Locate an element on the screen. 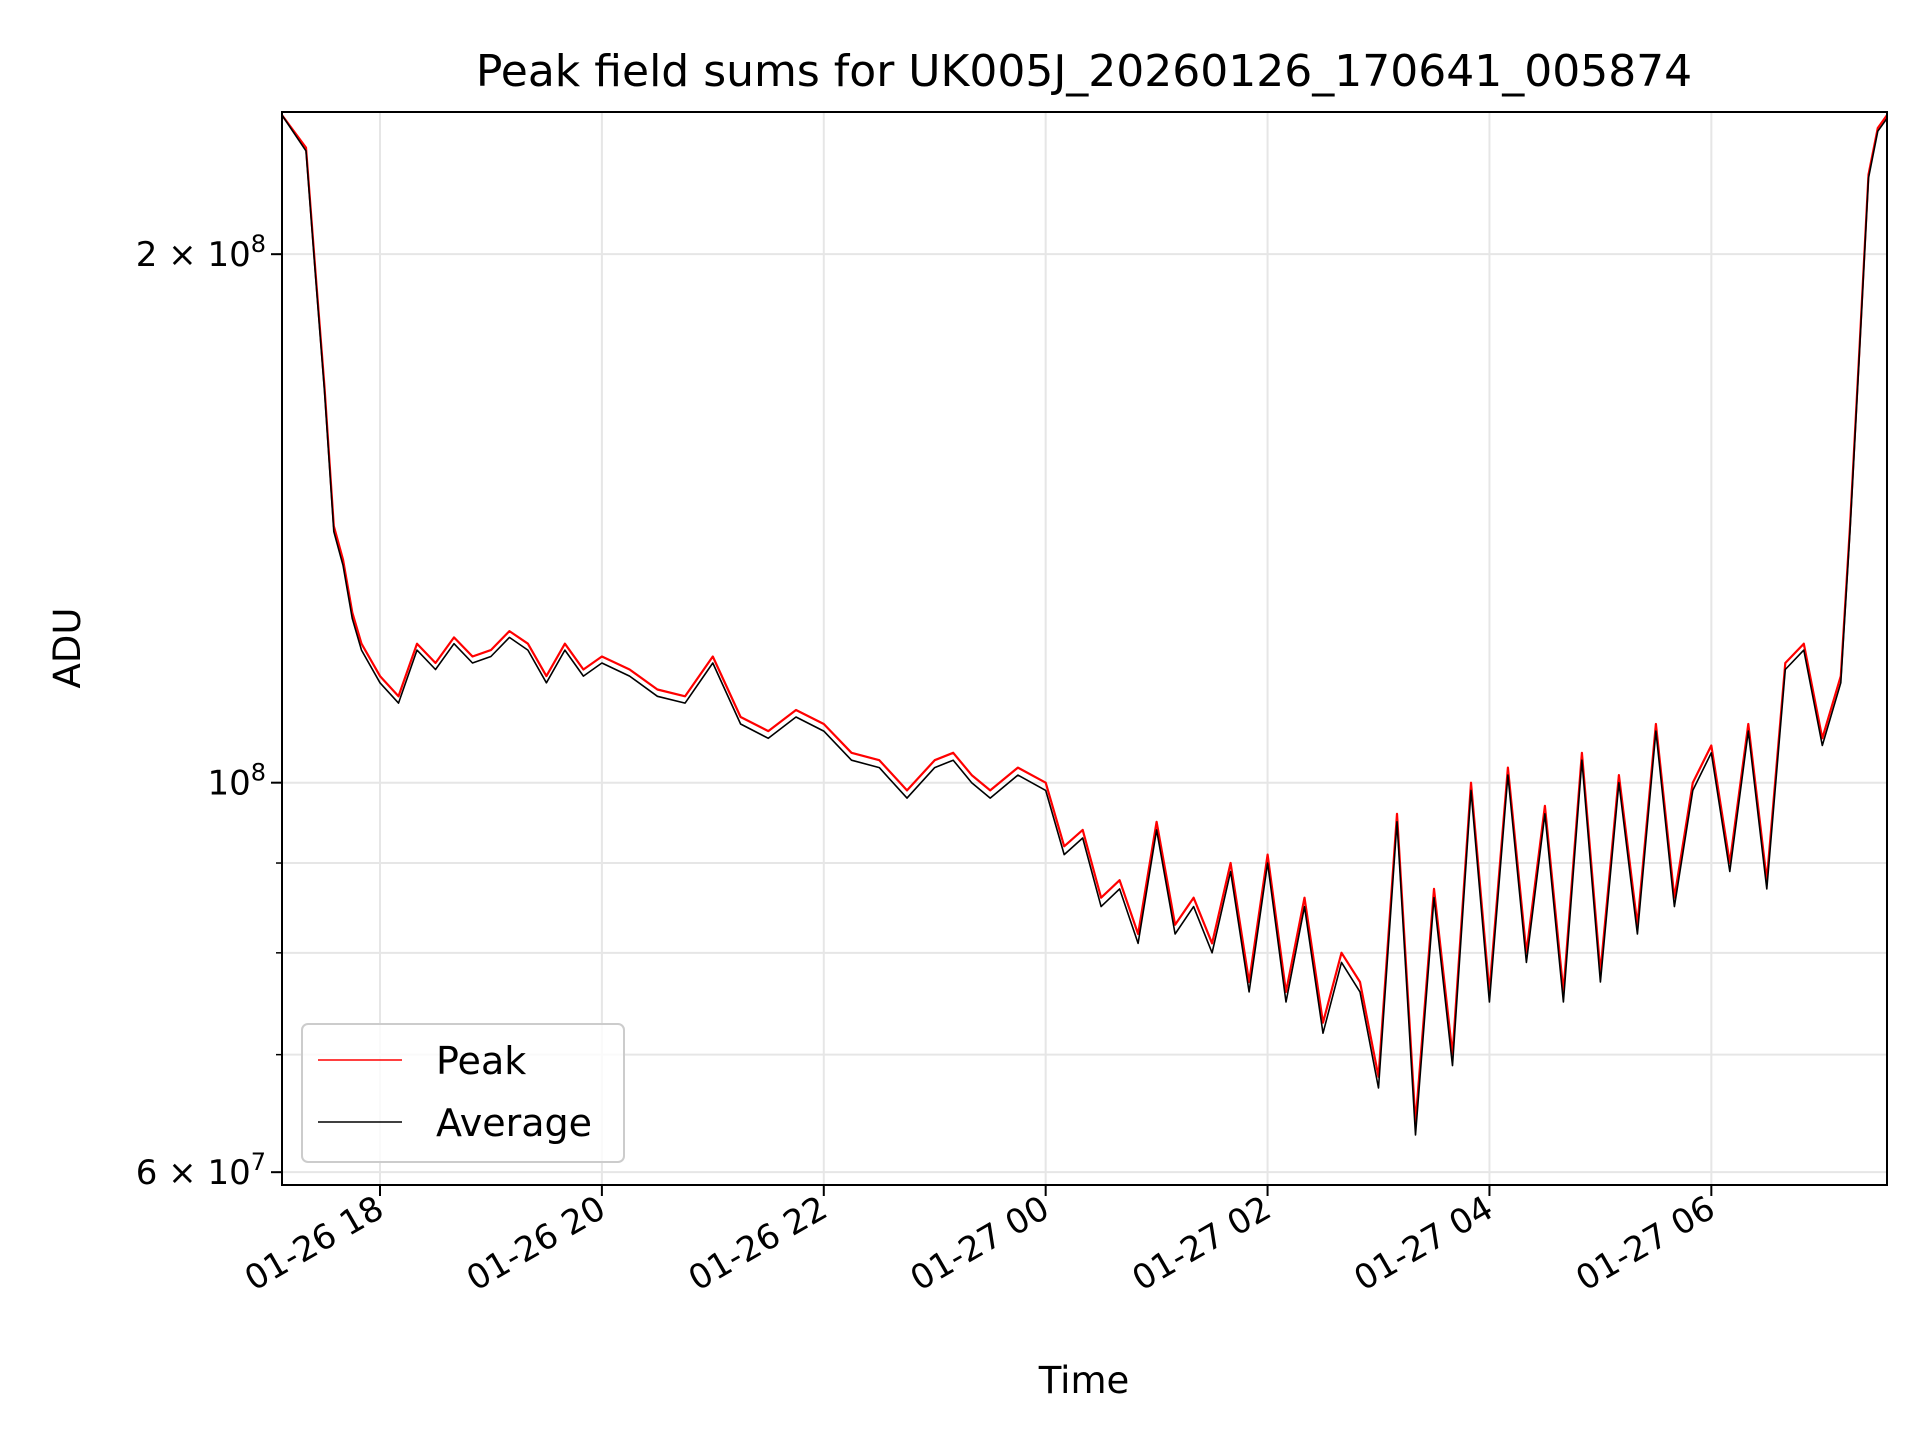 Image resolution: width=1920 pixels, height=1440 pixels. legend: Peak Average is located at coordinates (463, 1093).